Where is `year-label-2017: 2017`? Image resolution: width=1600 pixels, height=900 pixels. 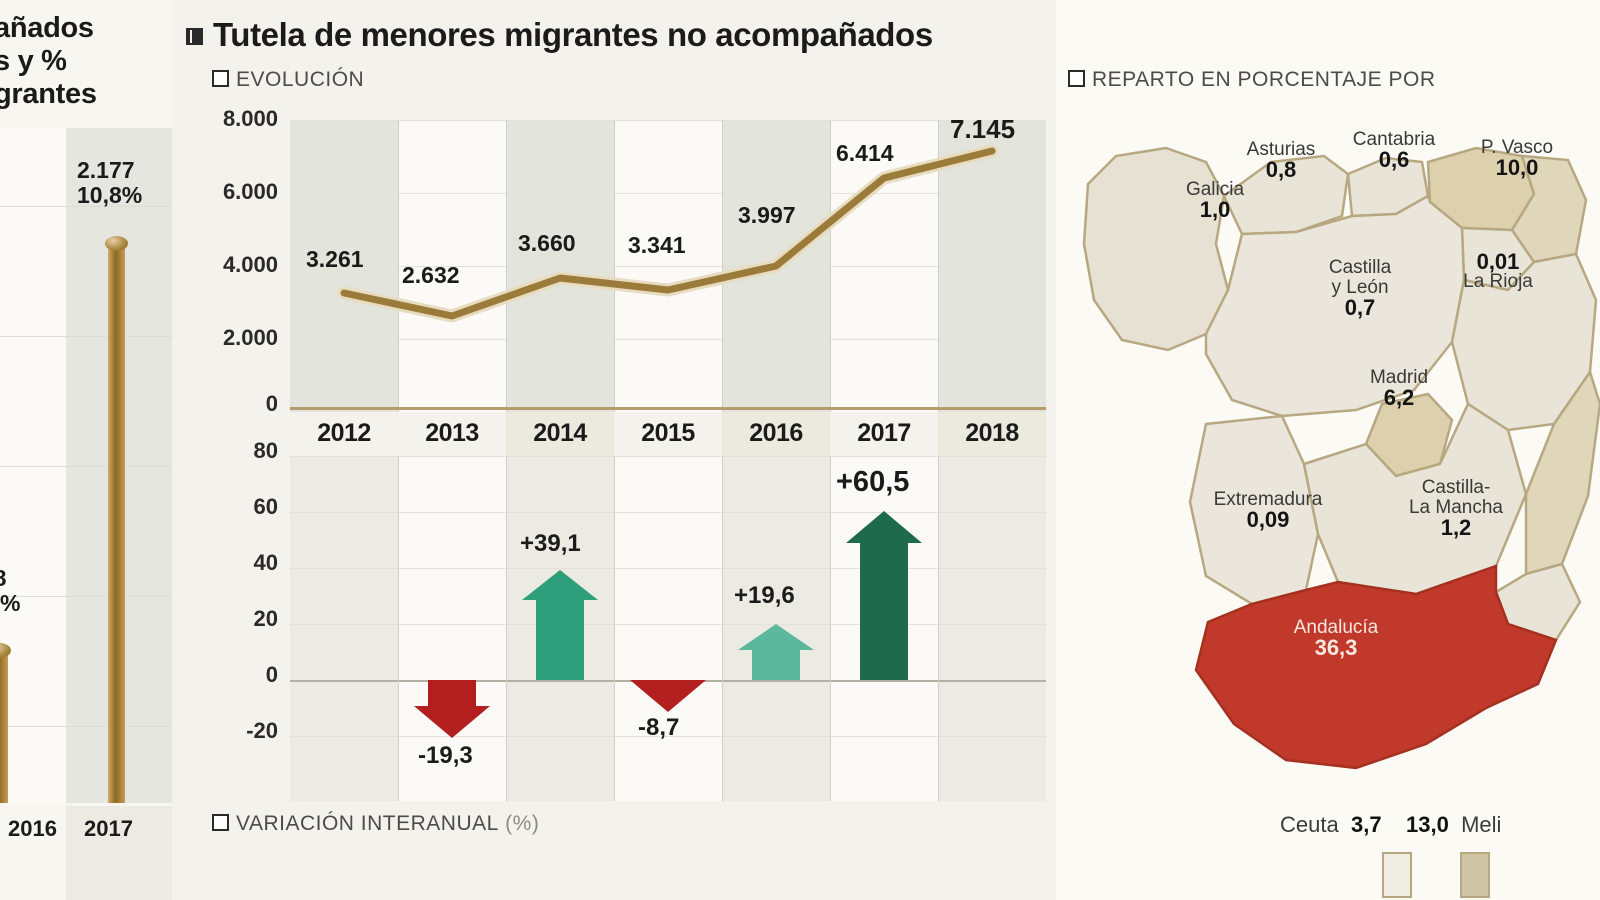
year-label-2017: 2017 is located at coordinates (884, 433).